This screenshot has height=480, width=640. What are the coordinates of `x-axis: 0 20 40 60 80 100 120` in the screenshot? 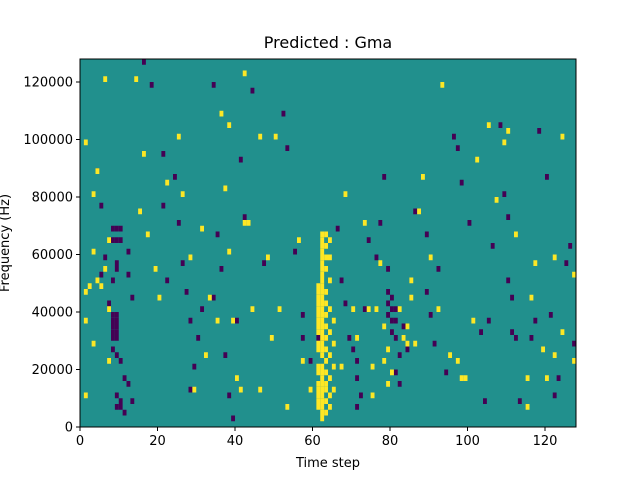 It's located at (317, 438).